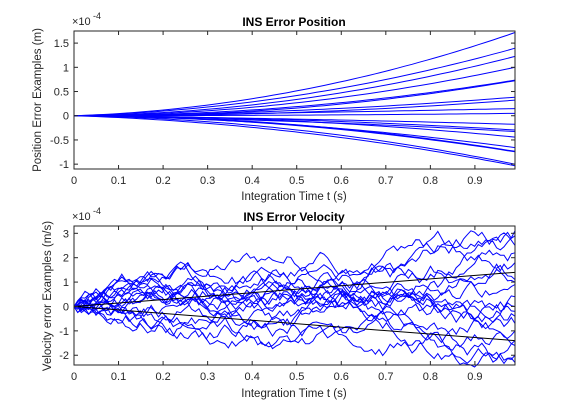 The width and height of the screenshot is (570, 413). I want to click on upper-bound-line, so click(294, 289).